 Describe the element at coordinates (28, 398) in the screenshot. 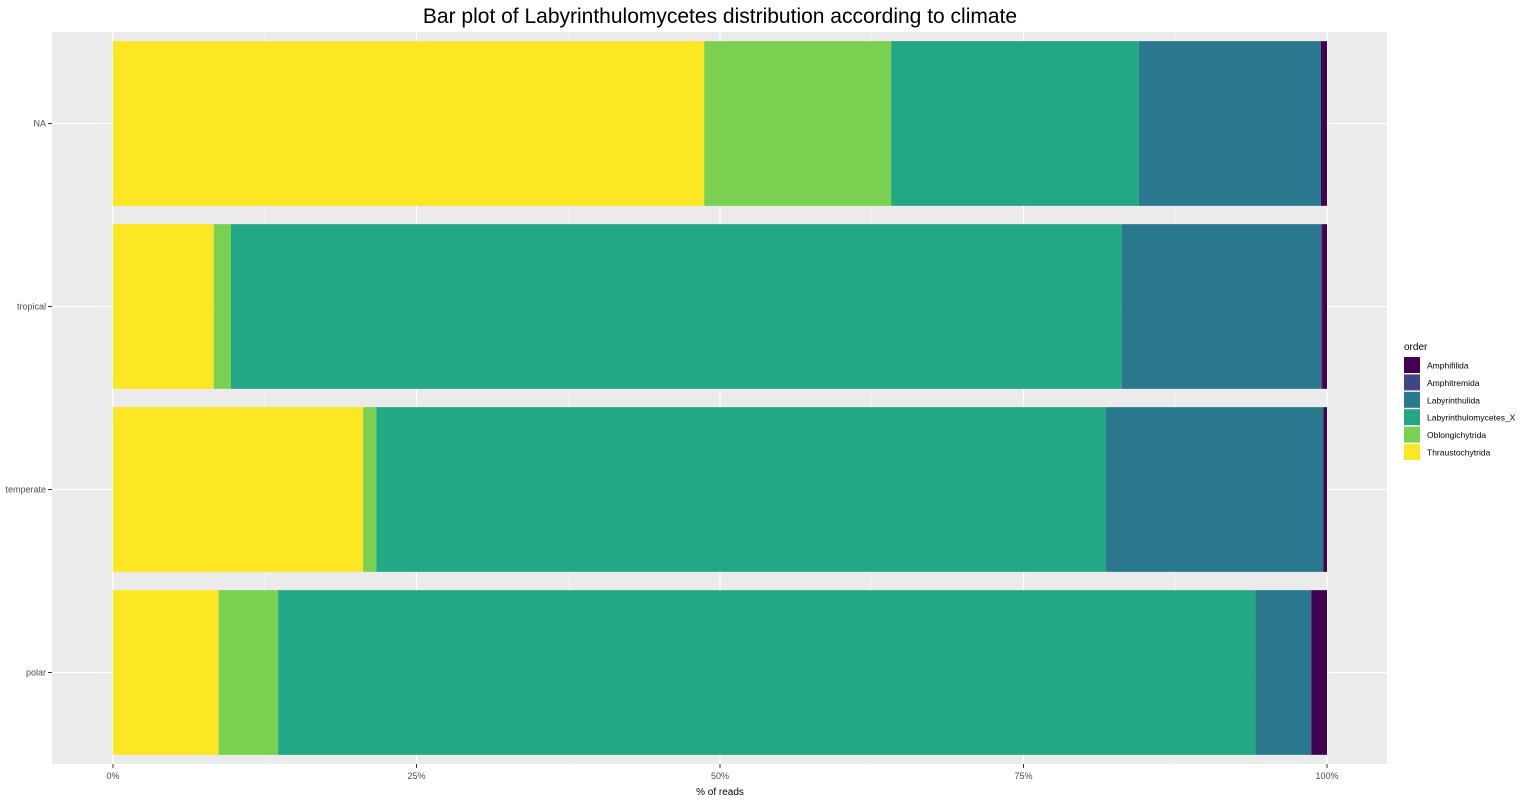

I see `y-axis: polar temperate tropical NA` at that location.